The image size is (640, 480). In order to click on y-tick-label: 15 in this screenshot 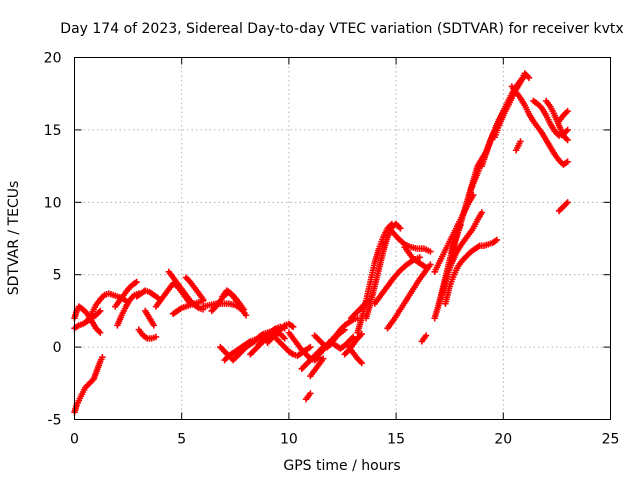, I will do `click(53, 131)`.